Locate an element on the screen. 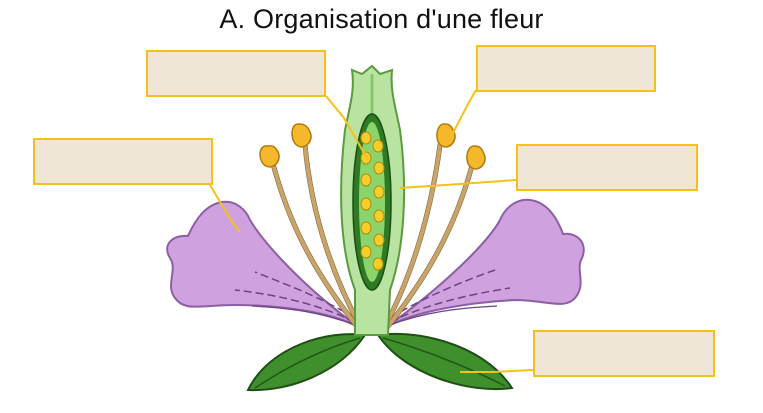  anthers is located at coordinates (372, 146).